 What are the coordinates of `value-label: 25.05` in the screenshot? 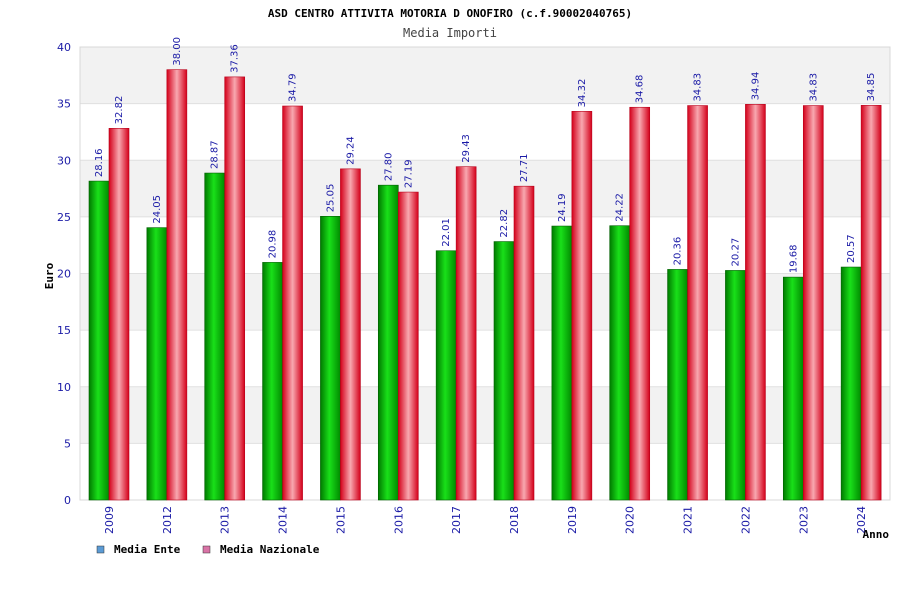 It's located at (330, 198).